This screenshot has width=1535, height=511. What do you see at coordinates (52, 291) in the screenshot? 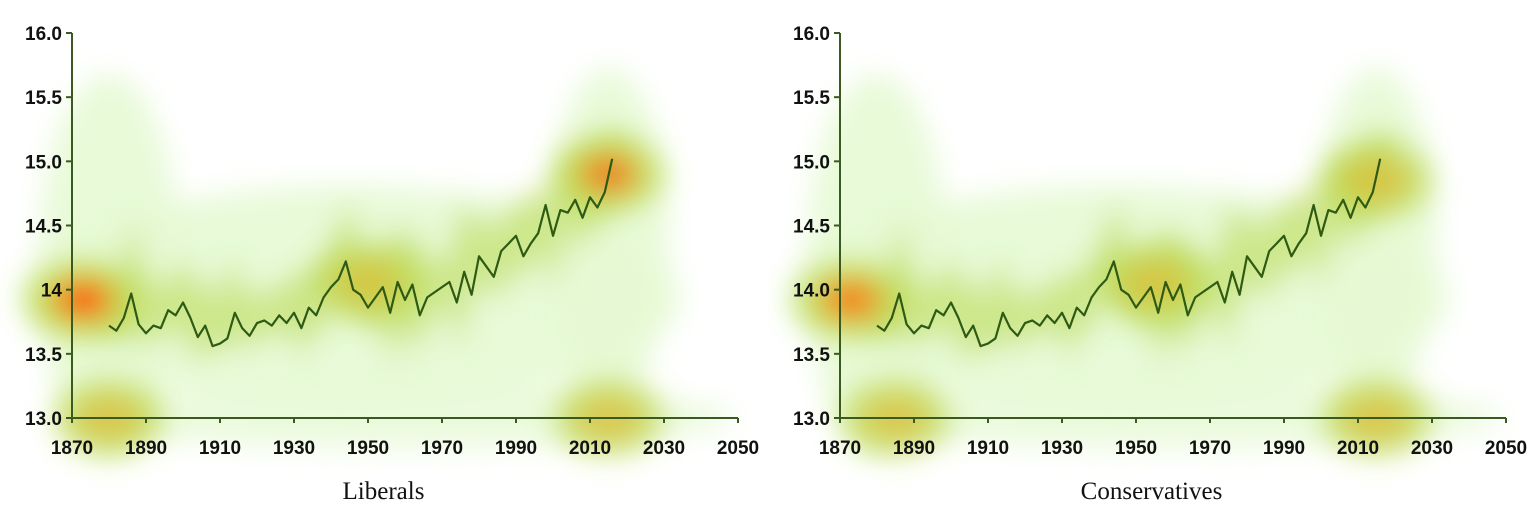
I see `y-tick-label: 14` at bounding box center [52, 291].